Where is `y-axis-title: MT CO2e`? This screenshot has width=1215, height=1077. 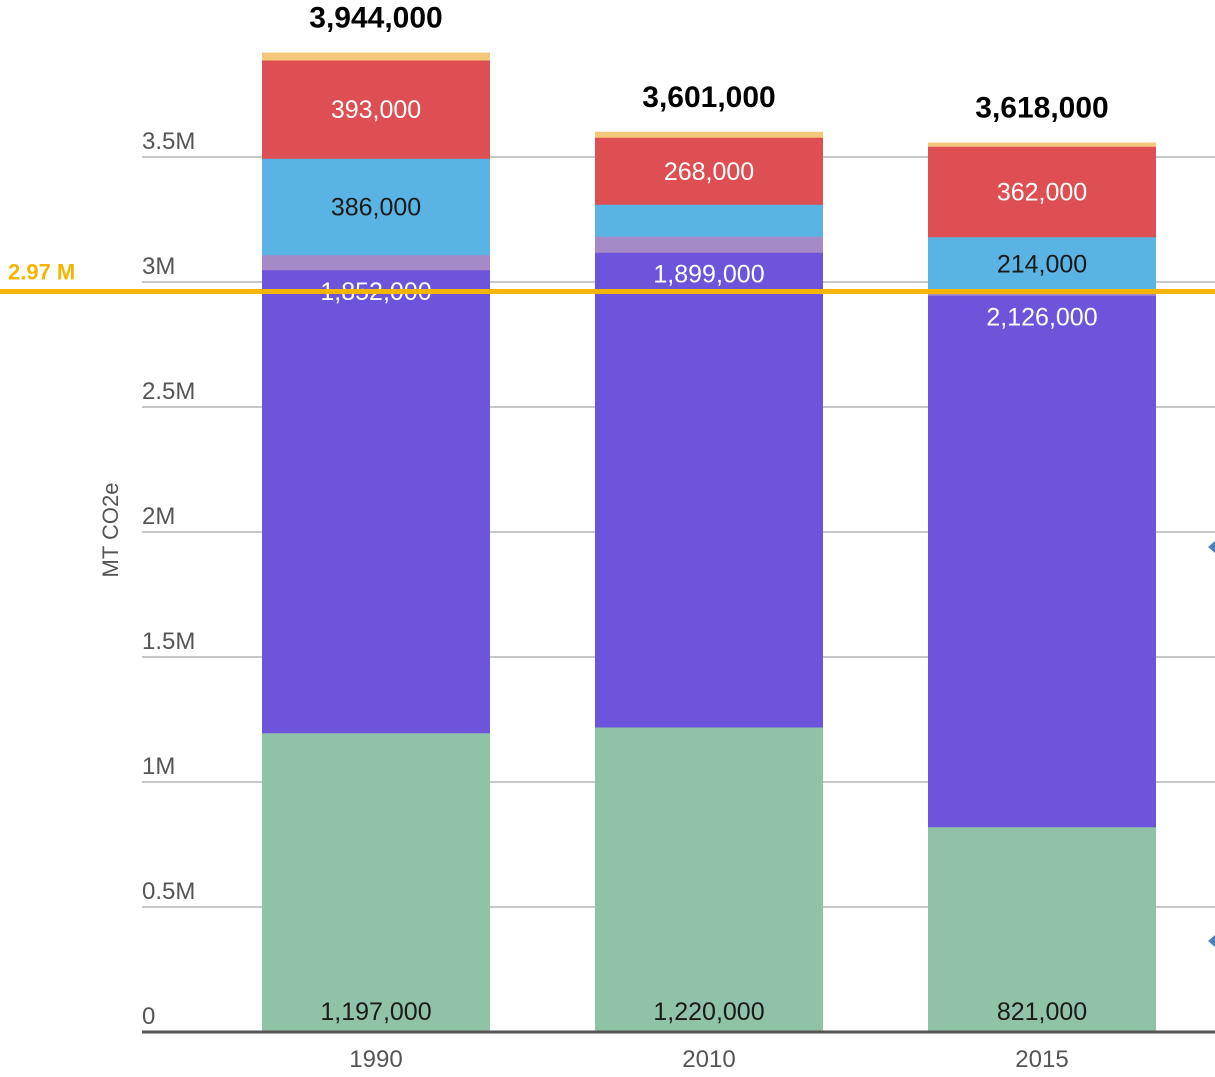 y-axis-title: MT CO2e is located at coordinates (110, 530).